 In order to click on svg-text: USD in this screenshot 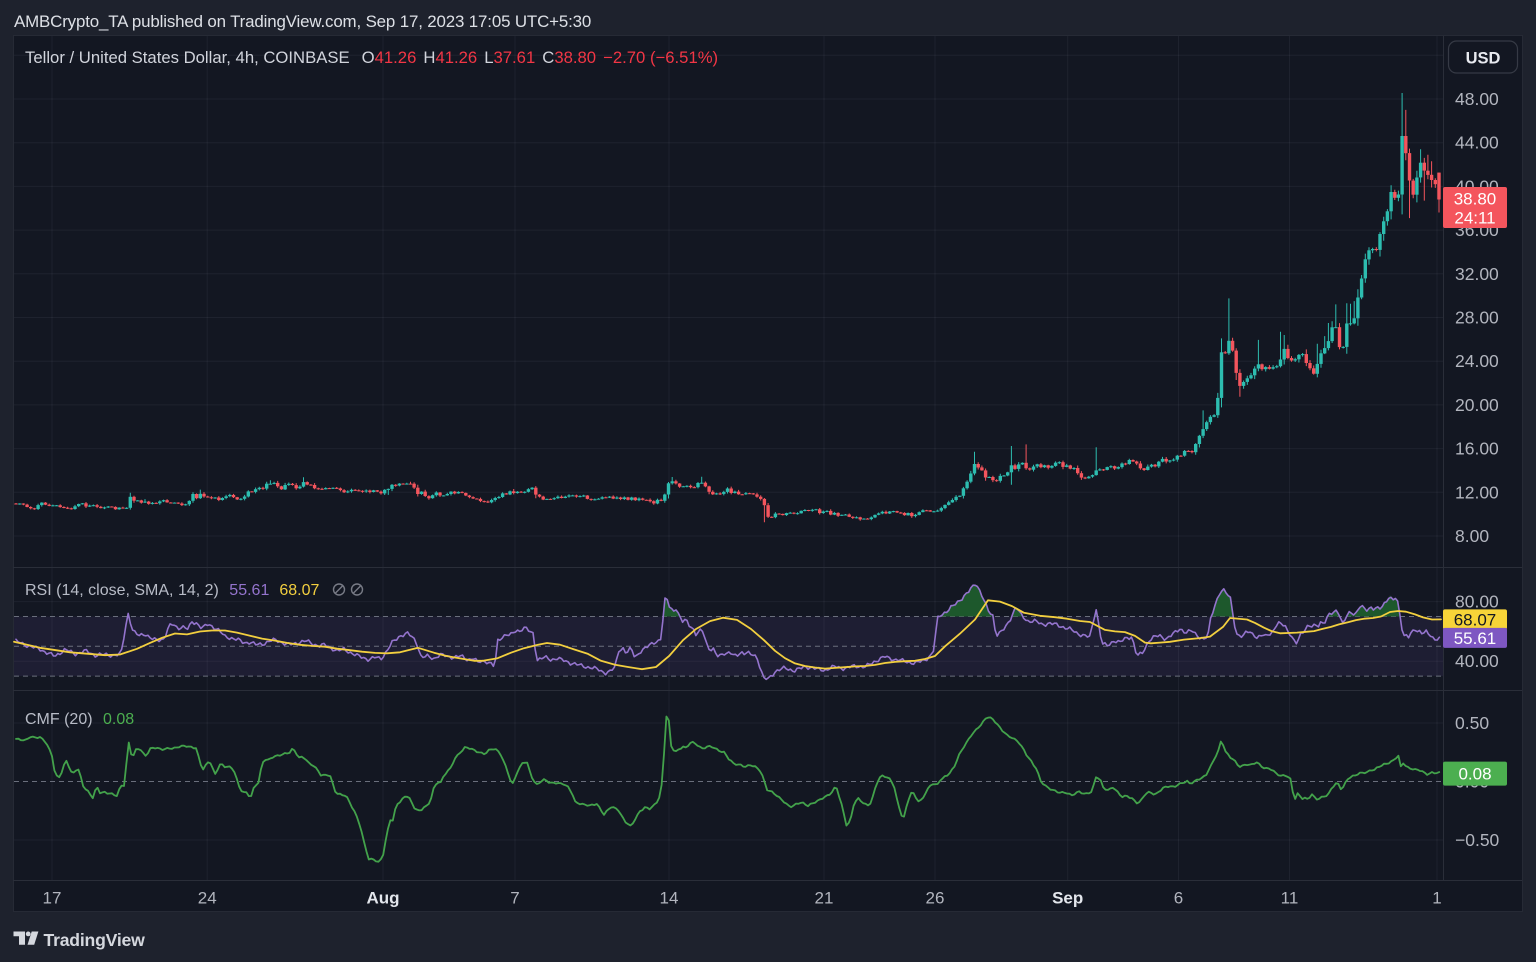, I will do `click(1483, 59)`.